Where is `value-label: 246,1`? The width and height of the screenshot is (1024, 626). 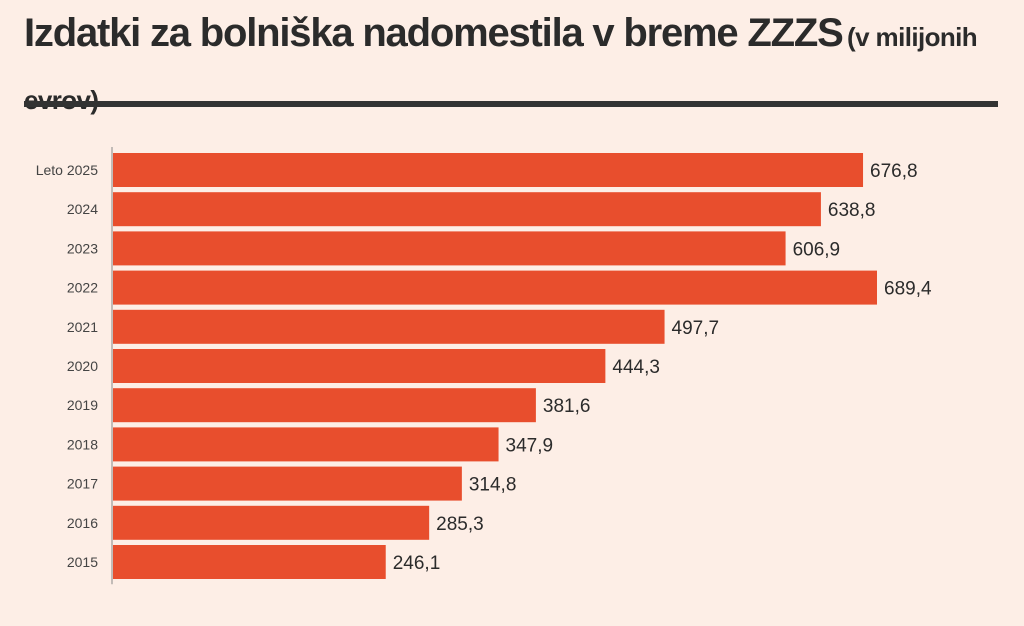
value-label: 246,1 is located at coordinates (417, 563).